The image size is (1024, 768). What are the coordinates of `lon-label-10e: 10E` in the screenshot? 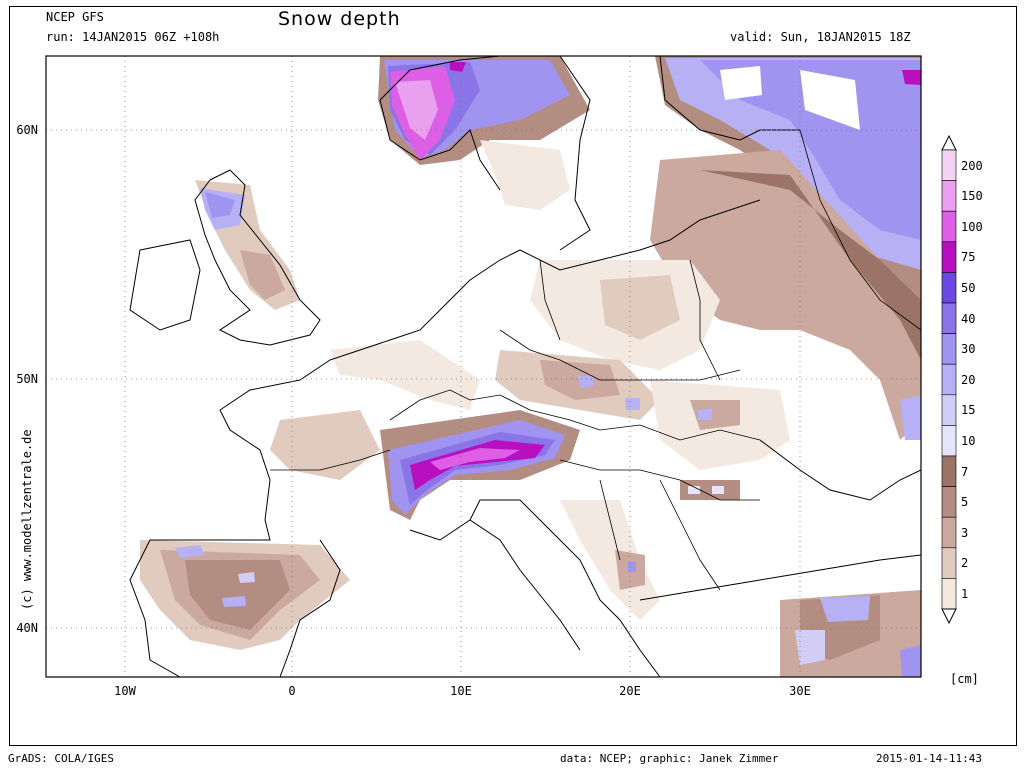 It's located at (461, 691).